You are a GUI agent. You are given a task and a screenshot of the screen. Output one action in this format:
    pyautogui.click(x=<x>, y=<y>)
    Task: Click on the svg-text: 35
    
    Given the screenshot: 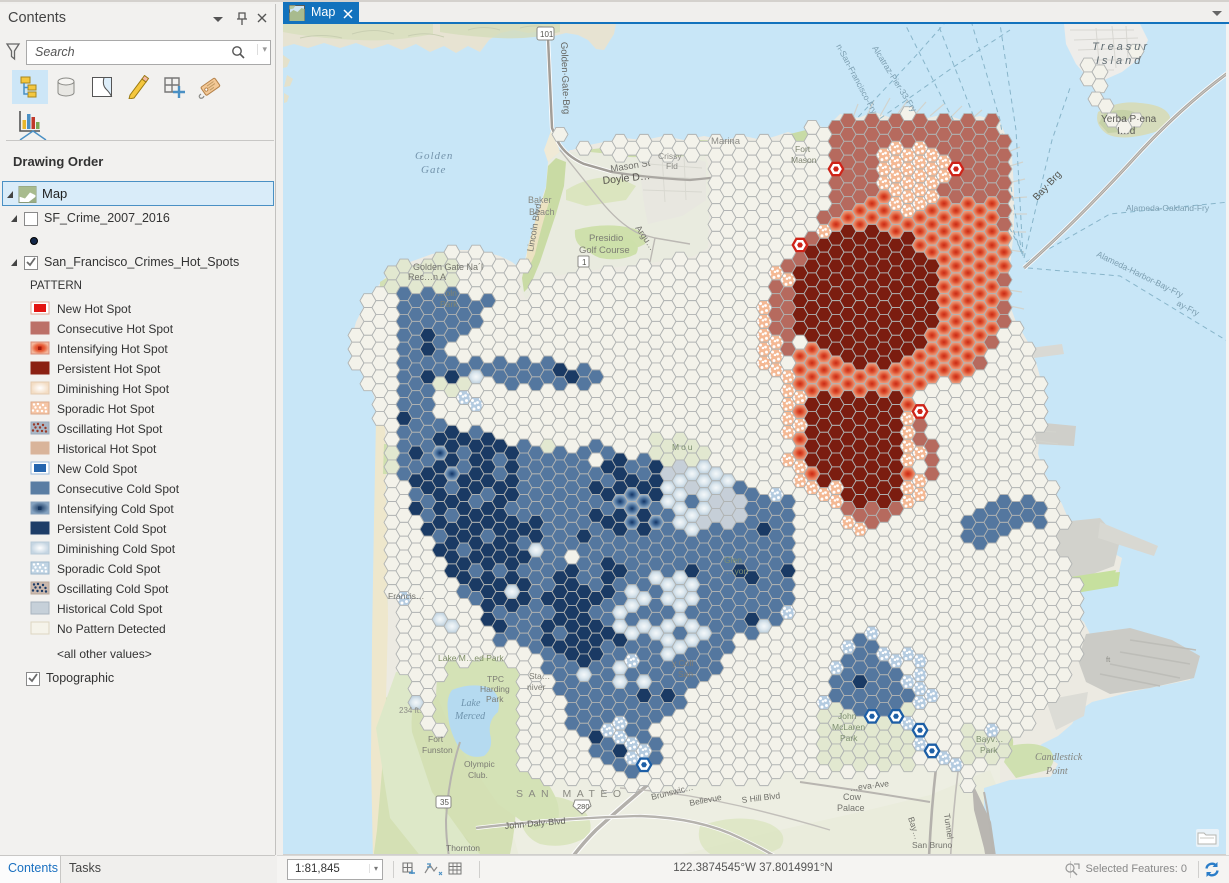 What is the action you would take?
    pyautogui.click(x=444, y=802)
    